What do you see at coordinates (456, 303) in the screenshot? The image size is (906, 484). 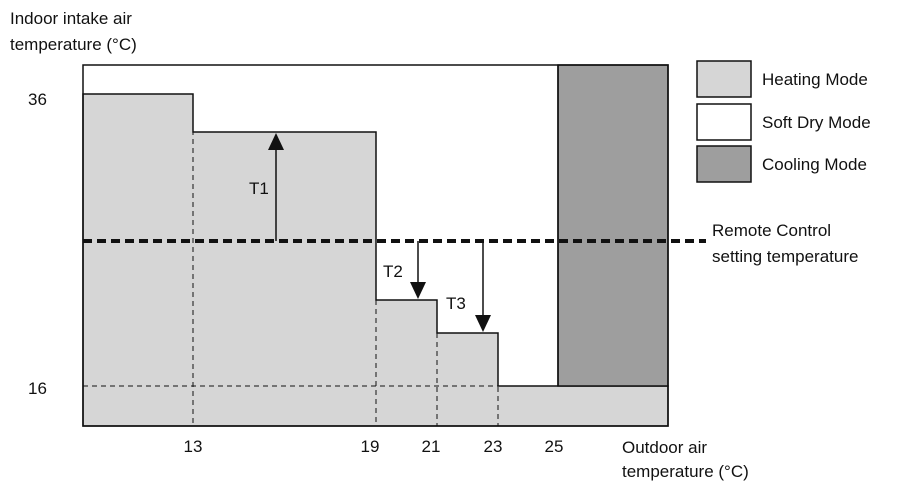 I see `t3-label: T3` at bounding box center [456, 303].